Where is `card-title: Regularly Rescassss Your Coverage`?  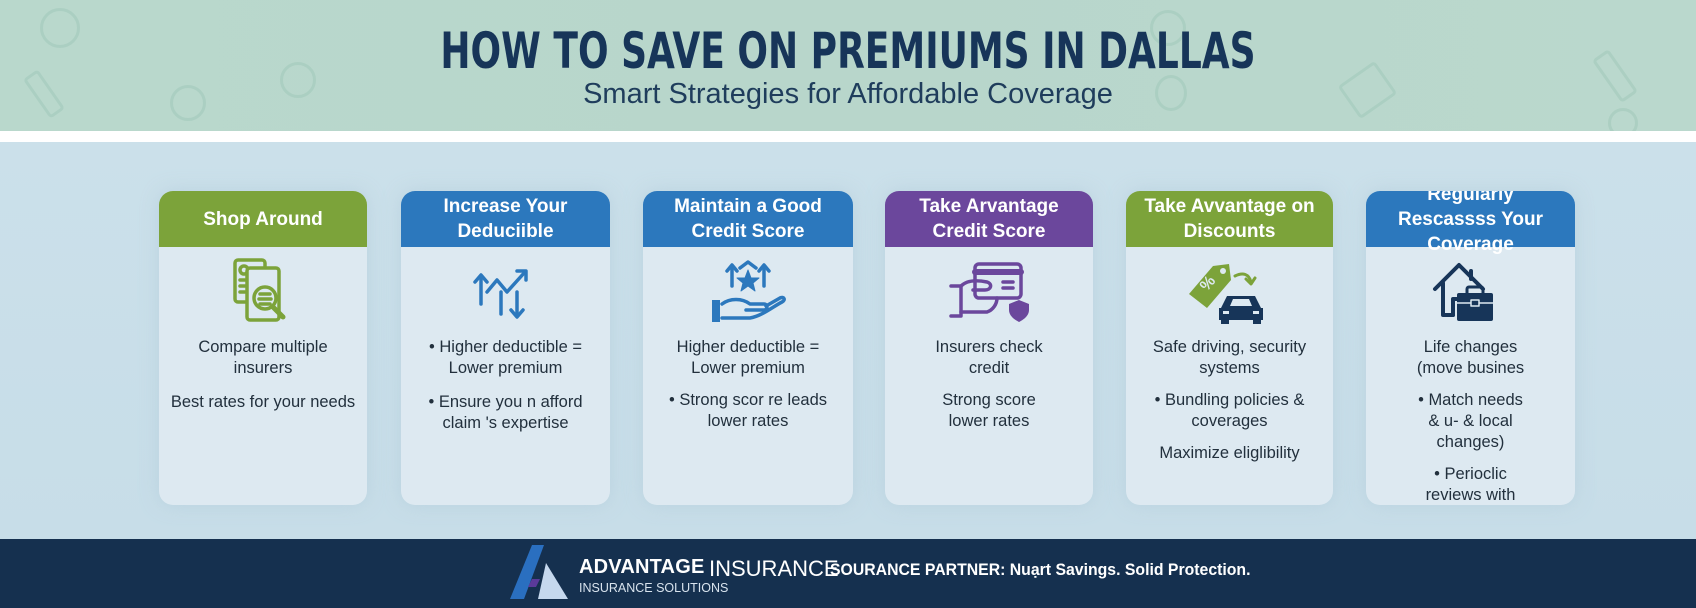 card-title: Regularly Rescassss Your Coverage is located at coordinates (1470, 223).